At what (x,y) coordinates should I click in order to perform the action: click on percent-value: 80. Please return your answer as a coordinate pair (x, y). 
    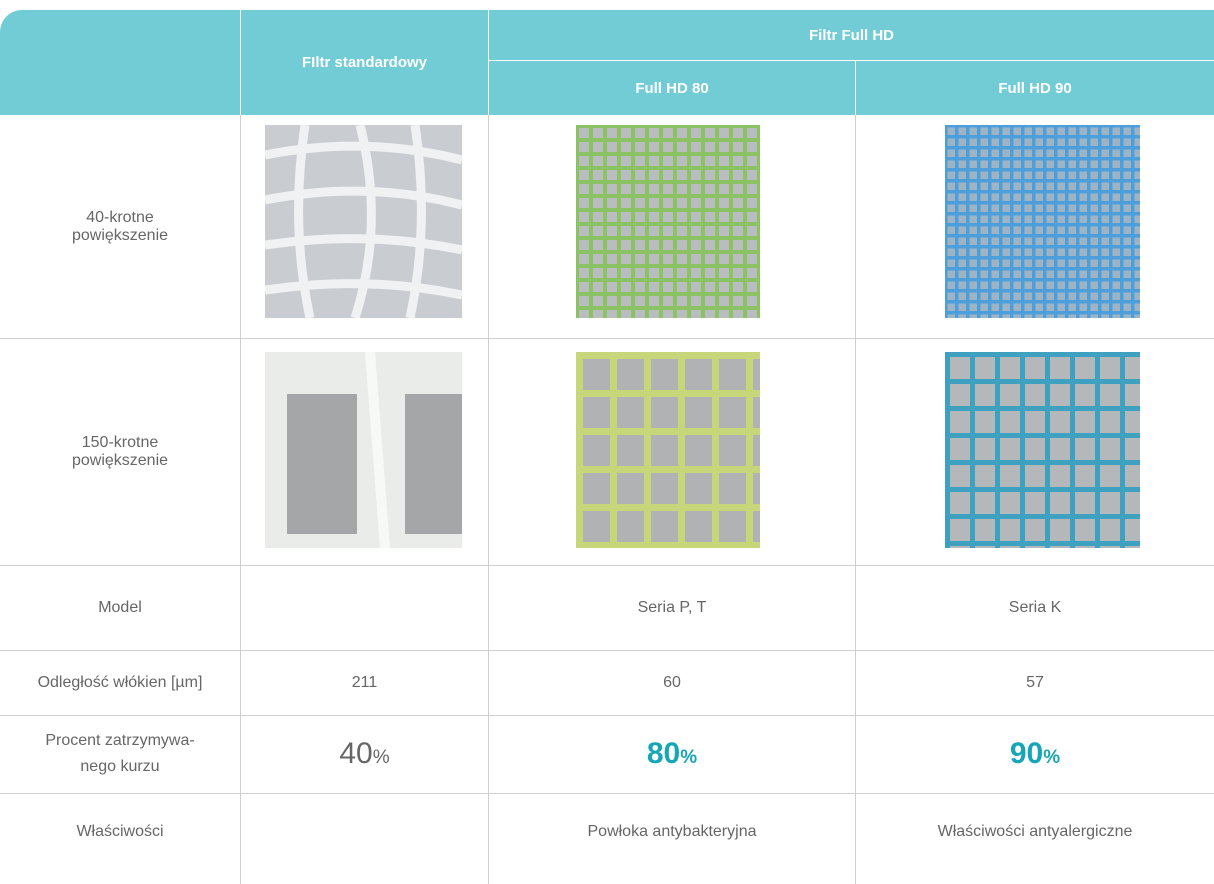
    Looking at the image, I should click on (663, 753).